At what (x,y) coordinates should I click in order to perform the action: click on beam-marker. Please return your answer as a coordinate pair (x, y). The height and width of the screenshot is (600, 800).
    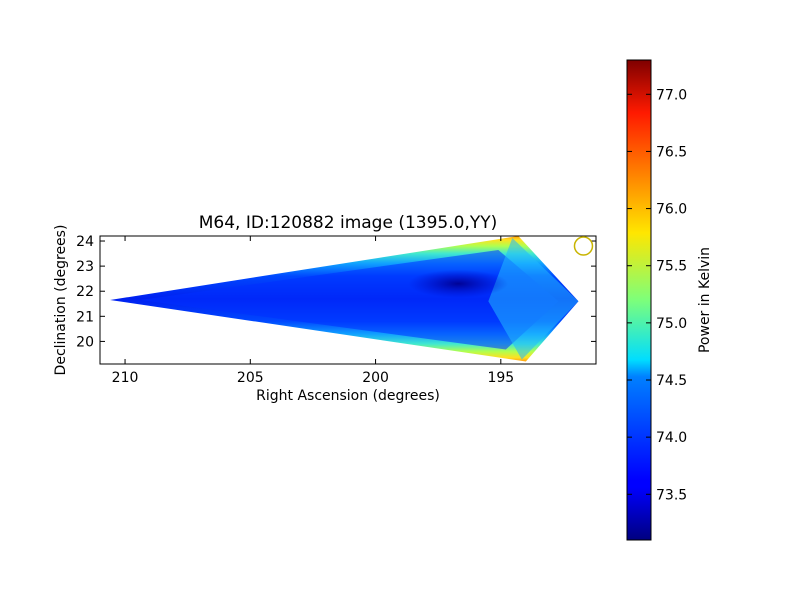
    Looking at the image, I should click on (583, 246).